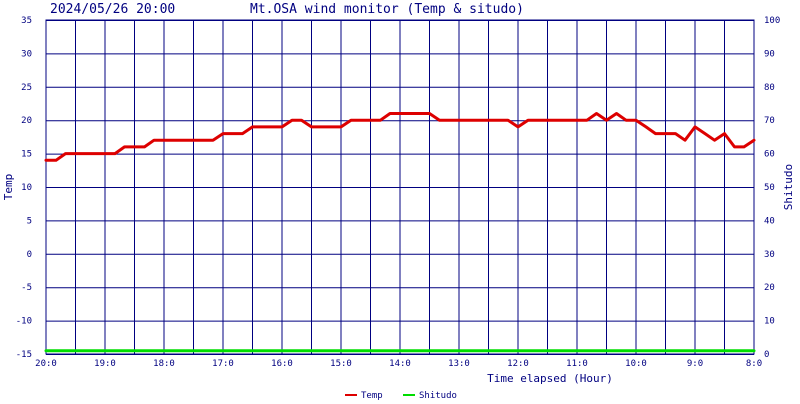 The width and height of the screenshot is (800, 404). I want to click on x-tick-label: 12:0, so click(518, 364).